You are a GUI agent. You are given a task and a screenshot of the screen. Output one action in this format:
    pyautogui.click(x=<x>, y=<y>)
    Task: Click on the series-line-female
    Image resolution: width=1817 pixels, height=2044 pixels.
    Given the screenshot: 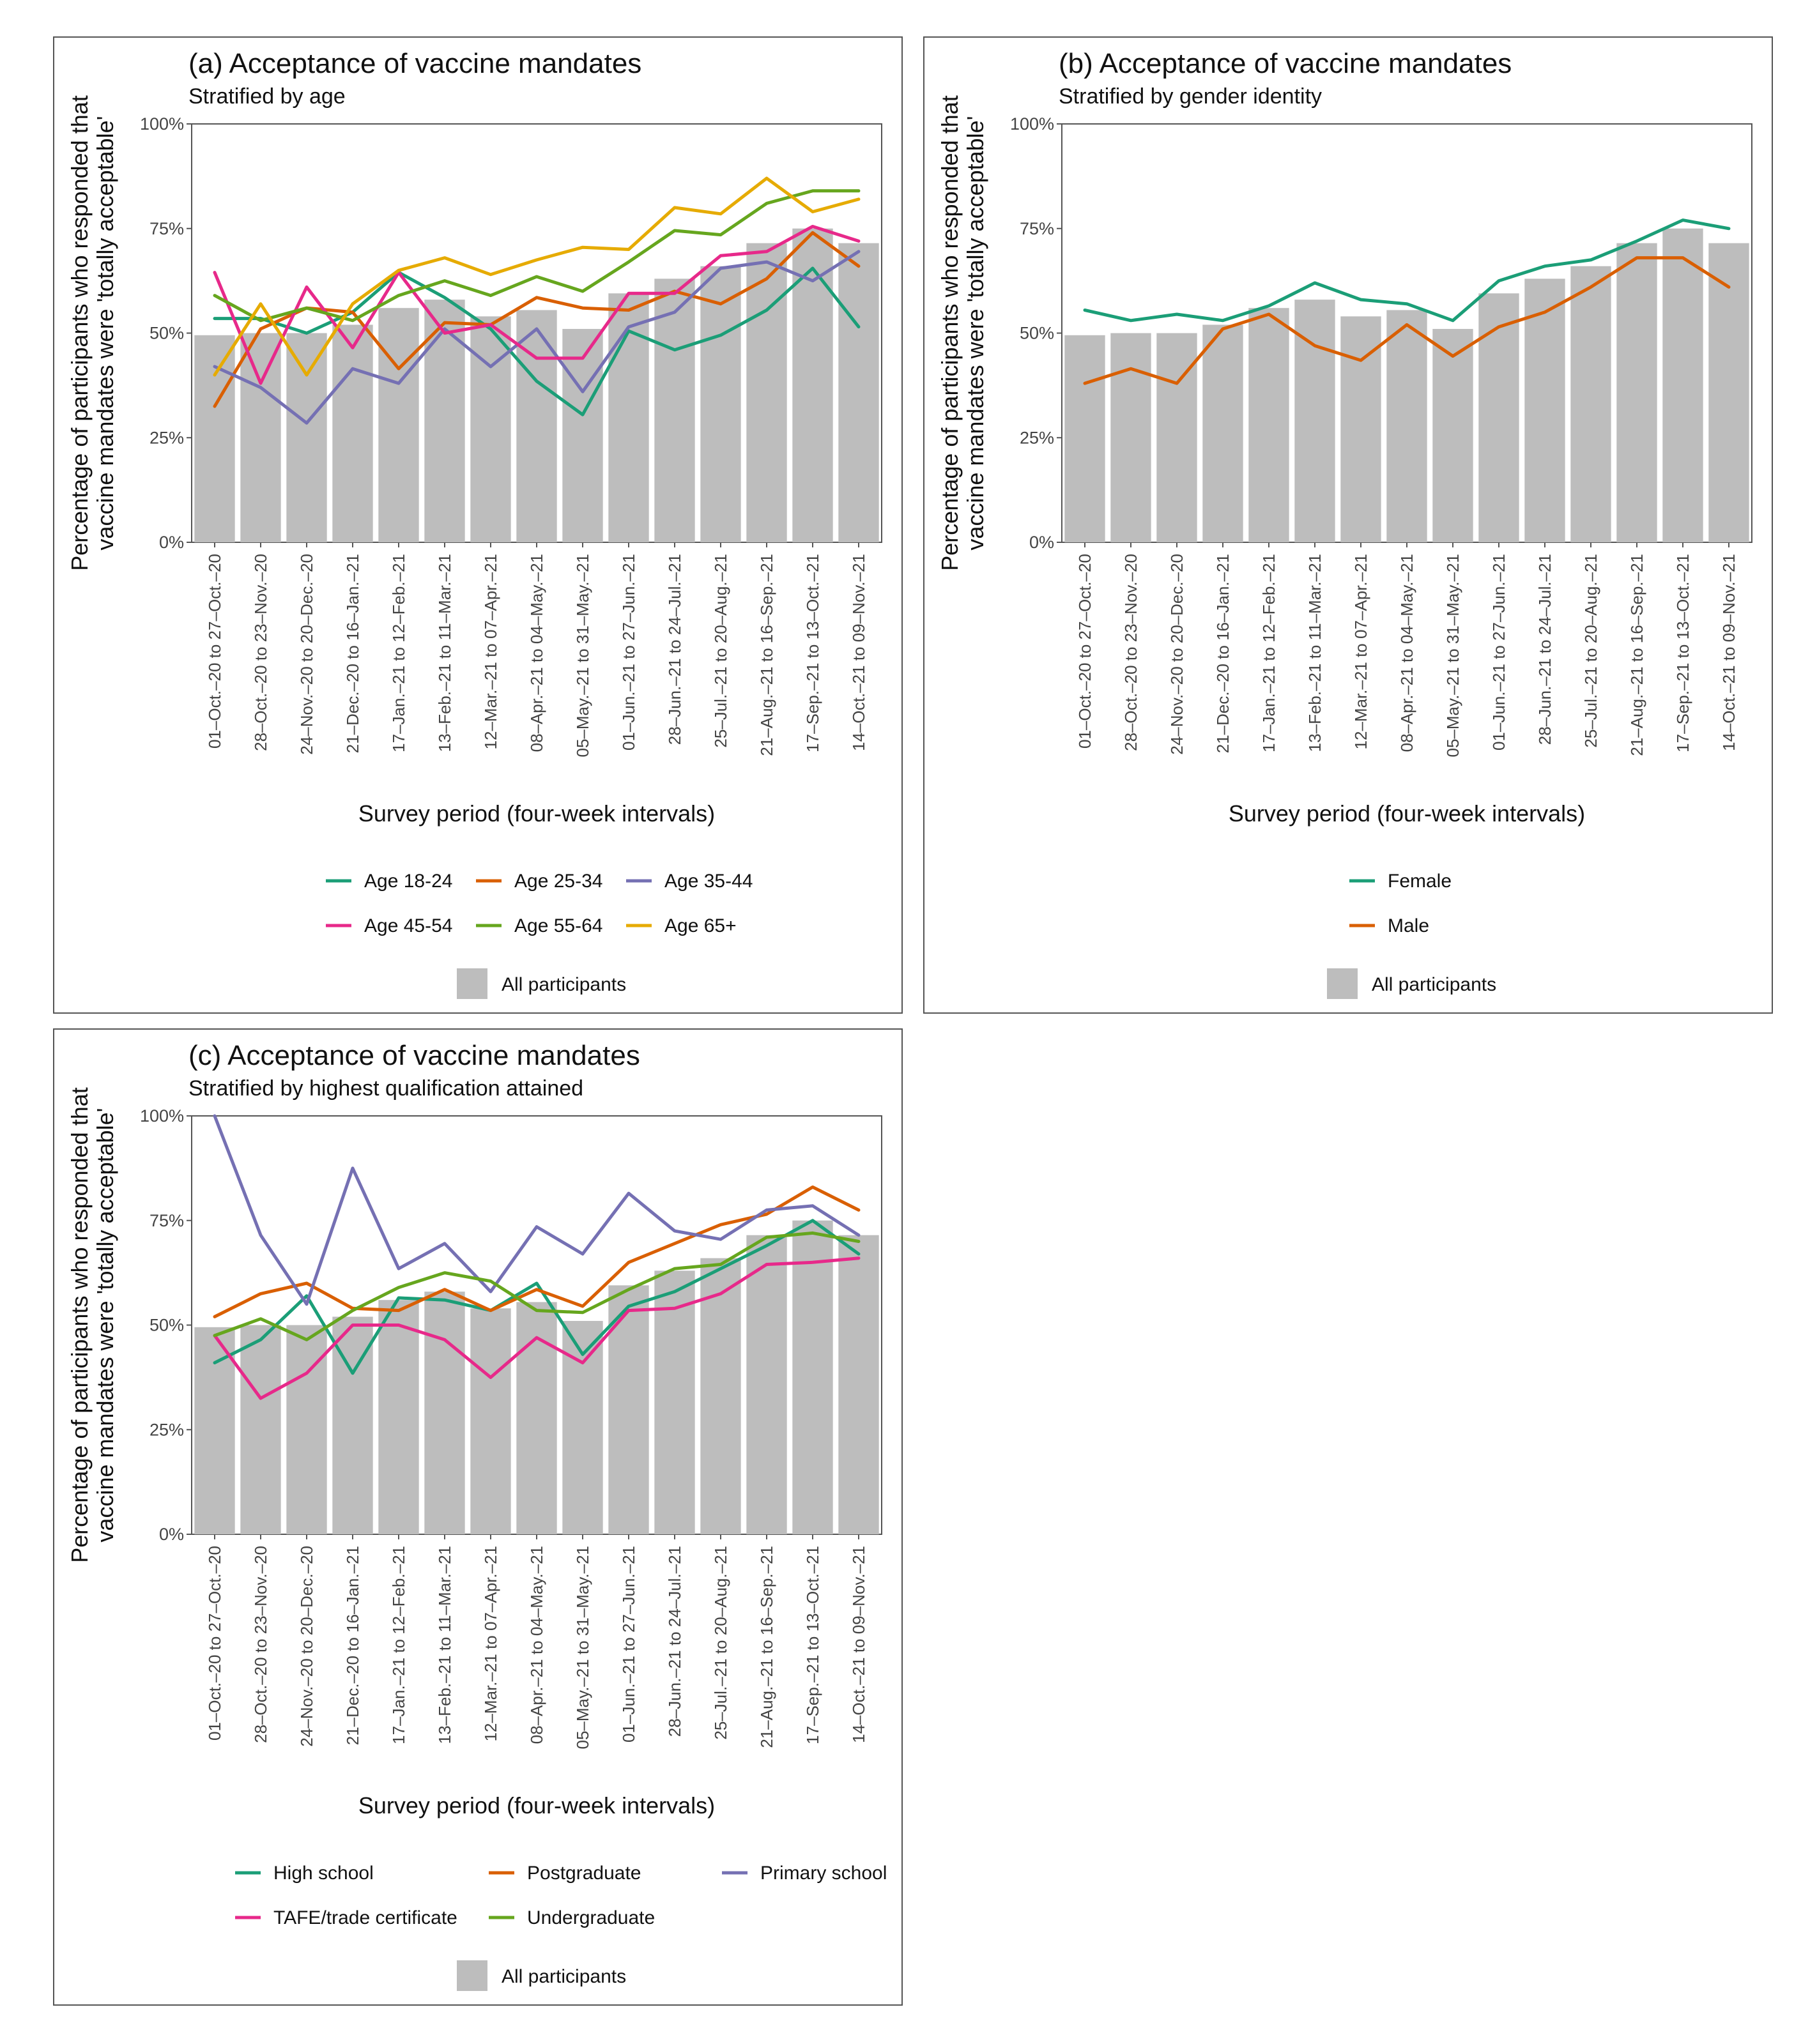 What is the action you would take?
    pyautogui.click(x=1407, y=270)
    